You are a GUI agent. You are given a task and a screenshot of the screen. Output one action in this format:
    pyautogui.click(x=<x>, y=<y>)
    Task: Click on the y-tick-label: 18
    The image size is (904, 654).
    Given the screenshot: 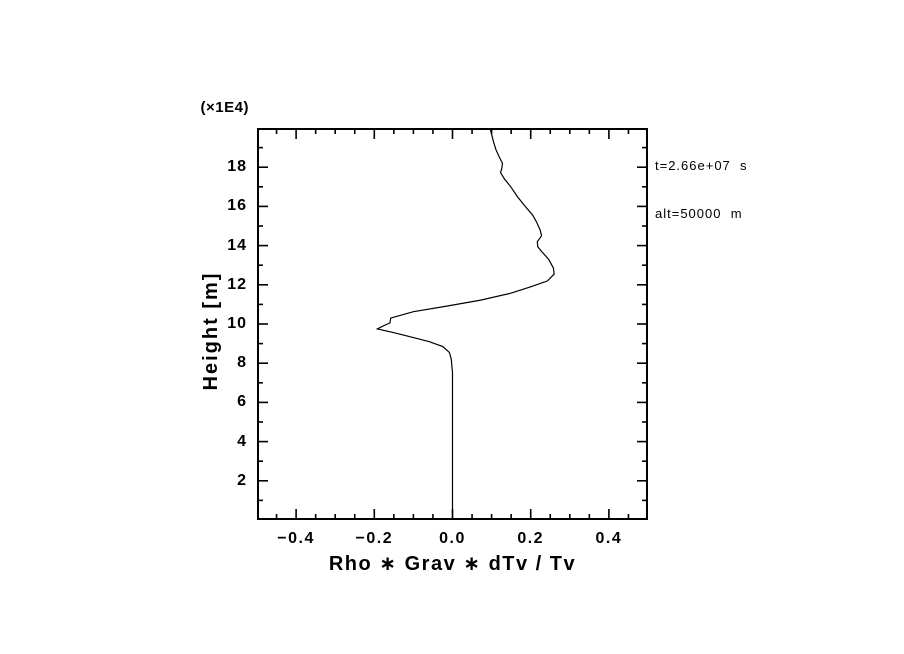 What is the action you would take?
    pyautogui.click(x=237, y=167)
    